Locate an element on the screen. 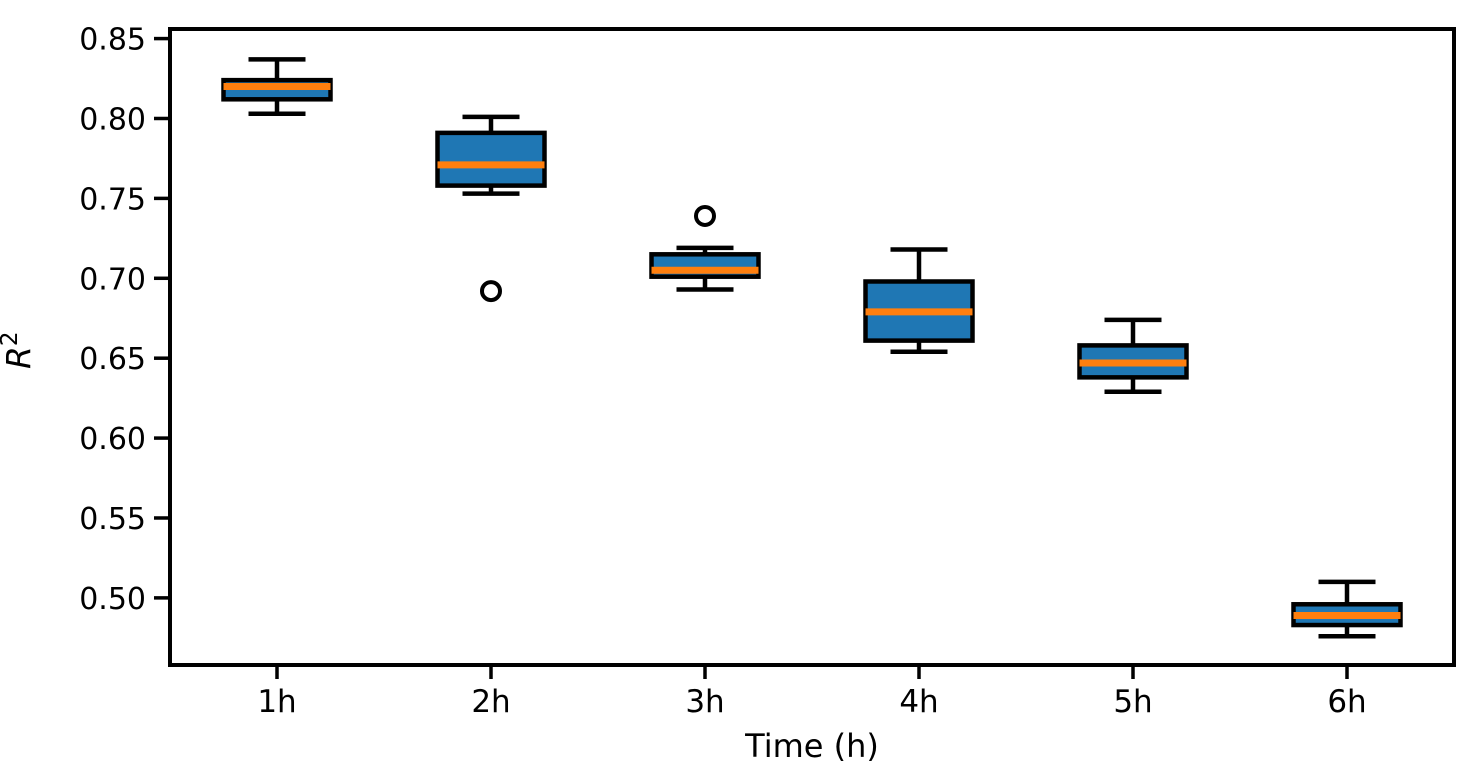 This screenshot has height=779, width=1473. x-tick-label: 4h is located at coordinates (918, 702).